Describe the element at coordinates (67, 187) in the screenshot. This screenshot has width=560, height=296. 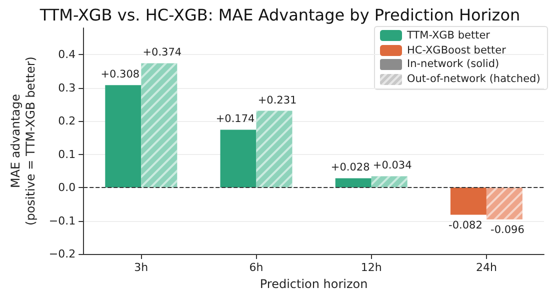
I see `y-tick-label: 0.0` at that location.